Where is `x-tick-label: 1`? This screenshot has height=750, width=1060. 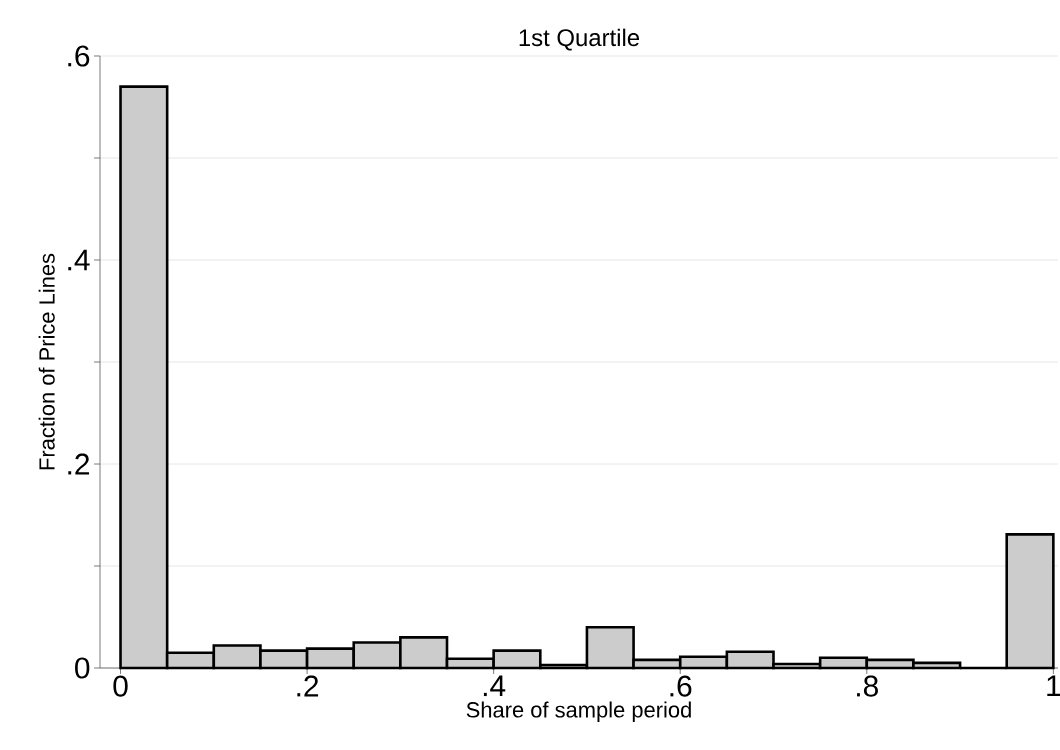 x-tick-label: 1 is located at coordinates (1053, 686).